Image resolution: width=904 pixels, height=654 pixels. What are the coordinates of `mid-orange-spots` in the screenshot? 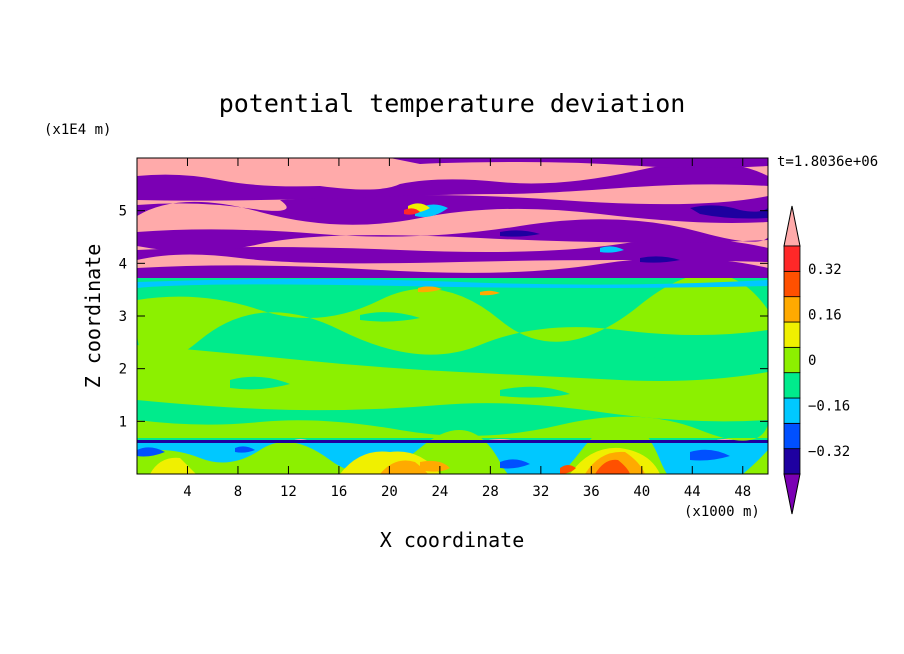 It's located at (459, 291).